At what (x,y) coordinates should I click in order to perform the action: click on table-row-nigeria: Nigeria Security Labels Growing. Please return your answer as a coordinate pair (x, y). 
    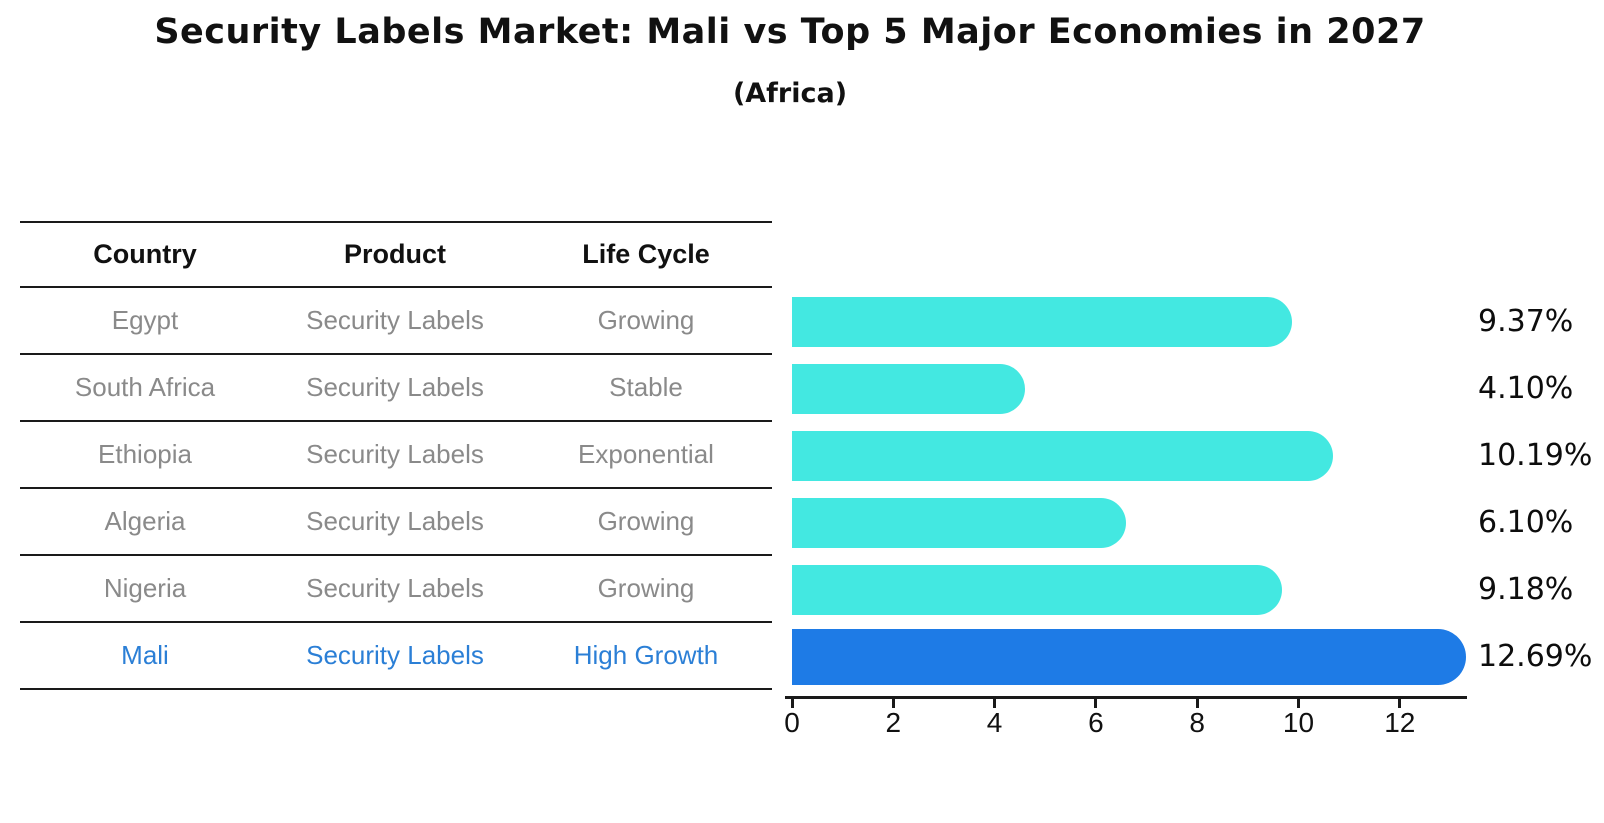
    Looking at the image, I should click on (396, 589).